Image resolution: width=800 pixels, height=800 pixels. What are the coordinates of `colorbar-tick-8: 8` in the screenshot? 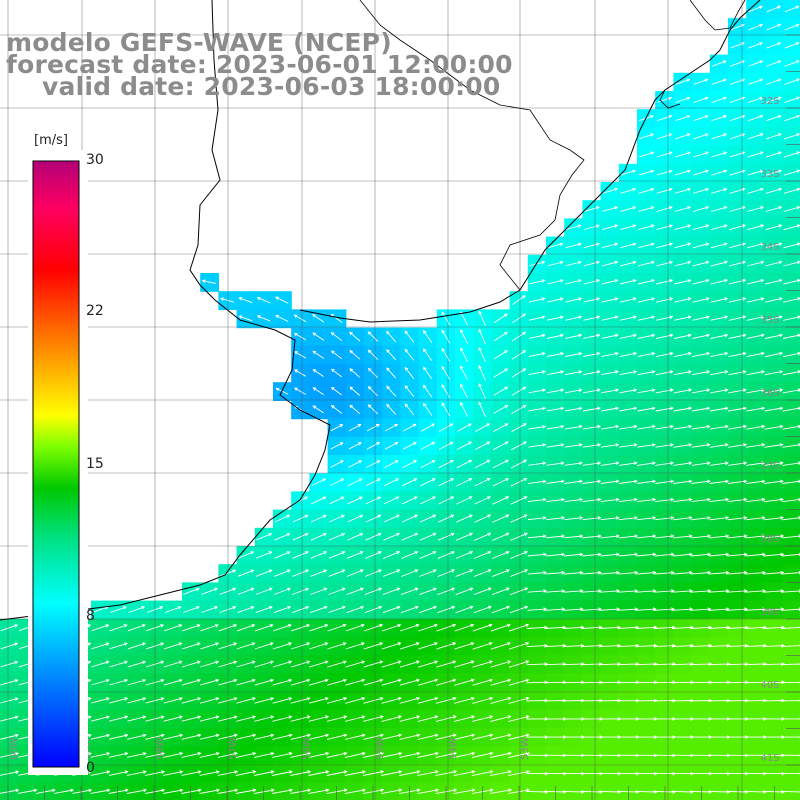 It's located at (90, 616).